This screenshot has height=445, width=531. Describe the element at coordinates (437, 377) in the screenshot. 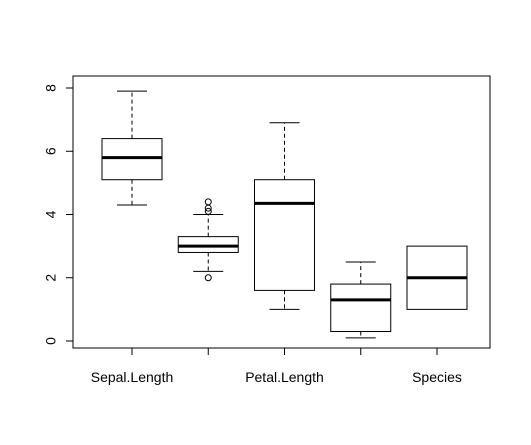

I see `x-tick-label: Species` at that location.